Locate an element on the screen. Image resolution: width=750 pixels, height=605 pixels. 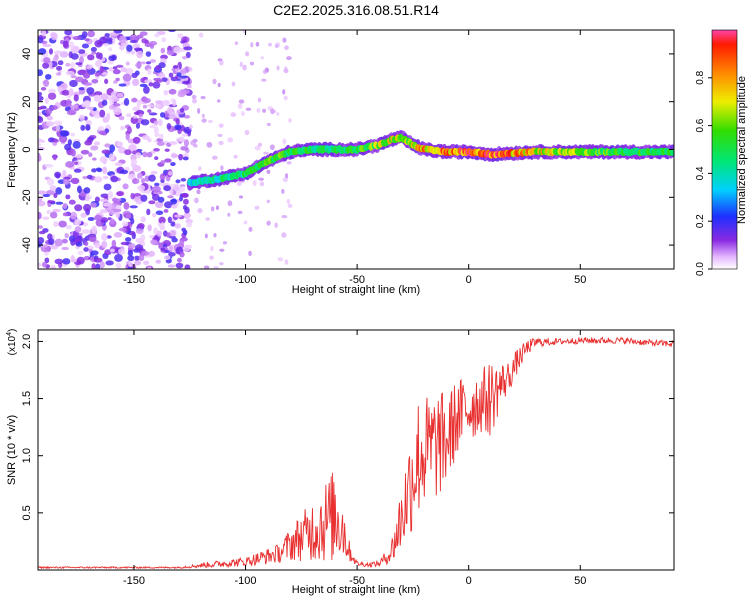
spectrogram-x-label: Height of straight line (km) is located at coordinates (356, 290).